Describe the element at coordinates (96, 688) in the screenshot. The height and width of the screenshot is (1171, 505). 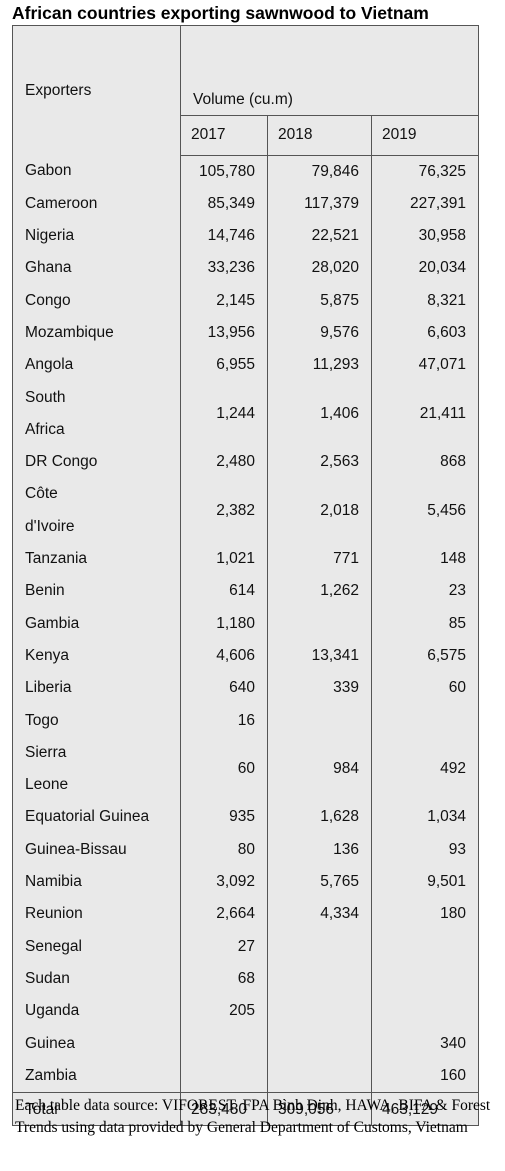
I see `exporter-name: Liberia` at that location.